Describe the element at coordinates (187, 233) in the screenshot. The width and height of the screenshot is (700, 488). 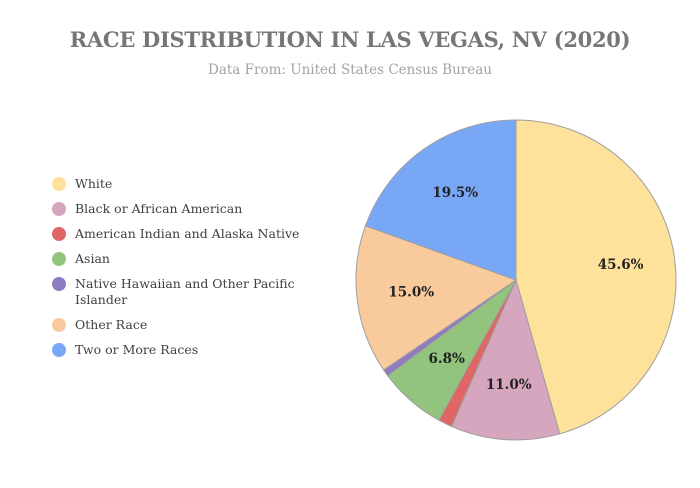
I see `legend-label: American Indian and Alaska Native` at that location.